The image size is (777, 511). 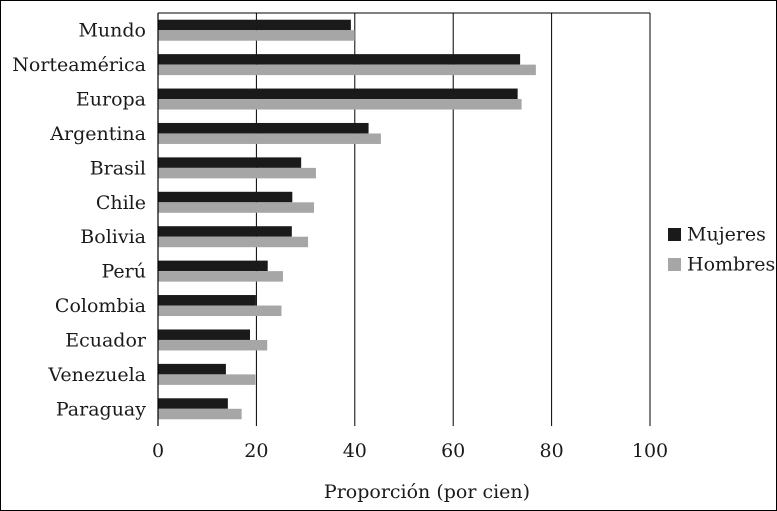 I want to click on legend: Mujeres Hombres, so click(x=721, y=250).